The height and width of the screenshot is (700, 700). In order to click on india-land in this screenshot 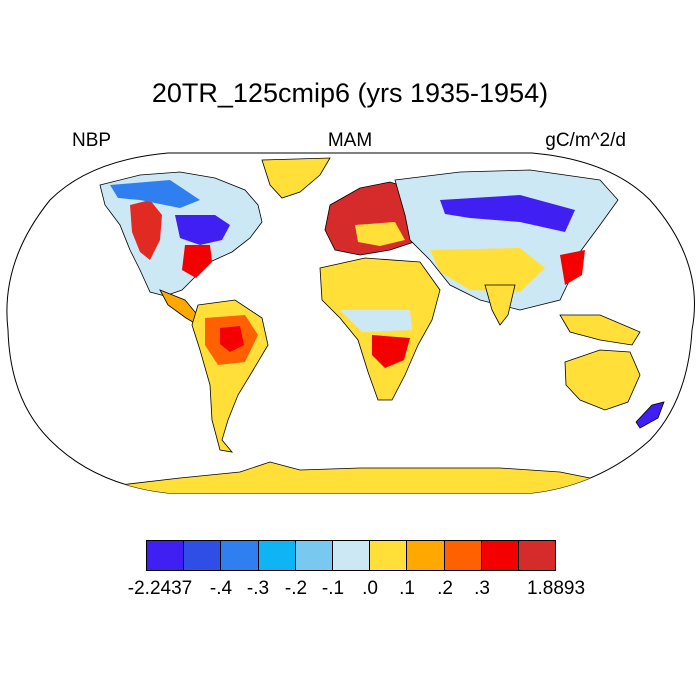, I will do `click(500, 305)`.